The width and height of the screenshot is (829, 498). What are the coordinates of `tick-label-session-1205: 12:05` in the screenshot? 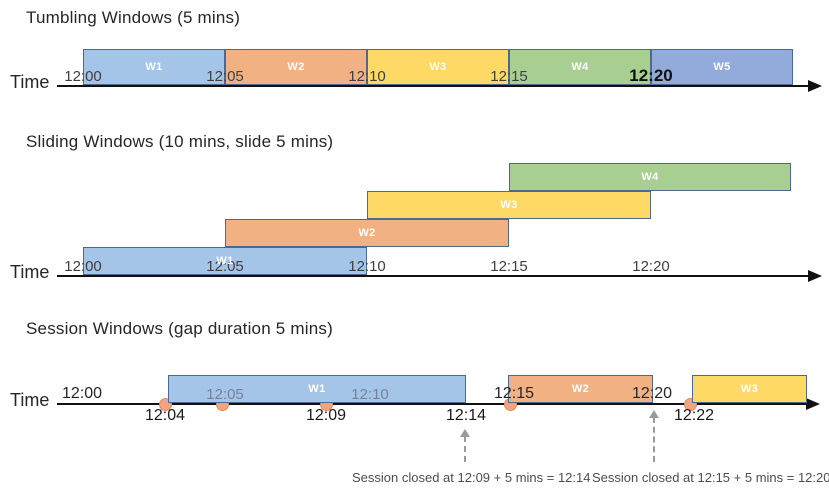 It's located at (225, 394).